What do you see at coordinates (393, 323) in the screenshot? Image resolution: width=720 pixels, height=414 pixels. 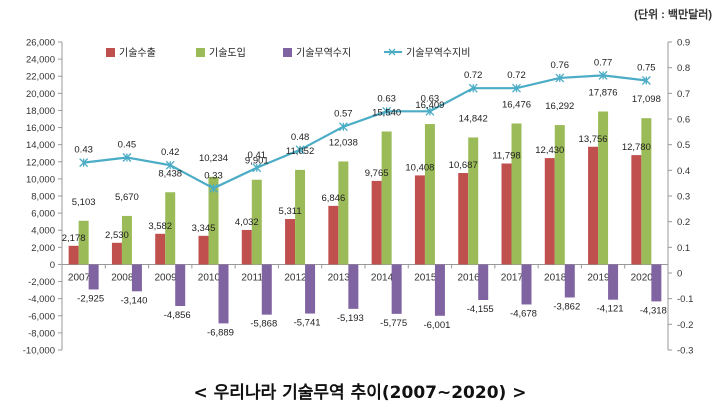 I see `balance-value-label: -5,775` at bounding box center [393, 323].